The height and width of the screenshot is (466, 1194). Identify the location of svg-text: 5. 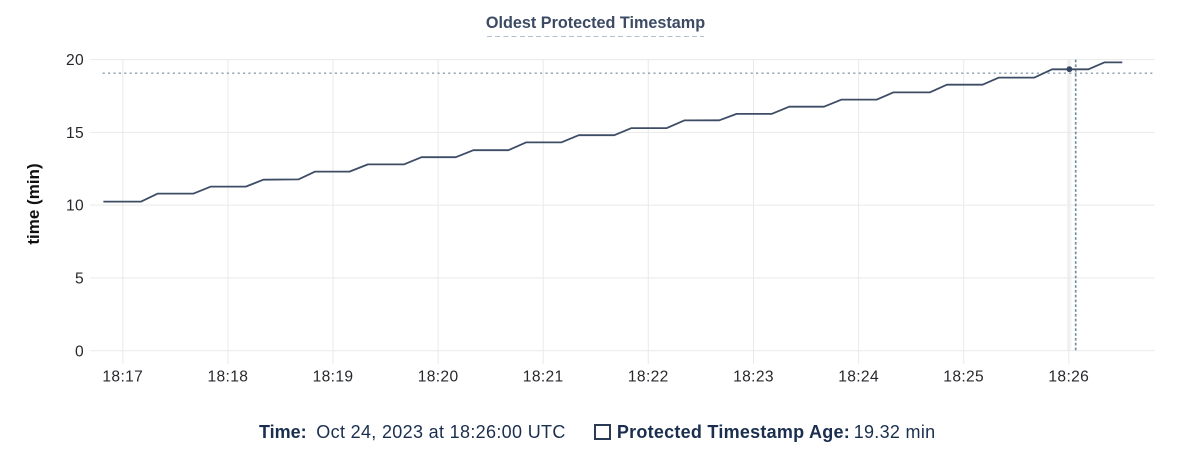
(79, 279).